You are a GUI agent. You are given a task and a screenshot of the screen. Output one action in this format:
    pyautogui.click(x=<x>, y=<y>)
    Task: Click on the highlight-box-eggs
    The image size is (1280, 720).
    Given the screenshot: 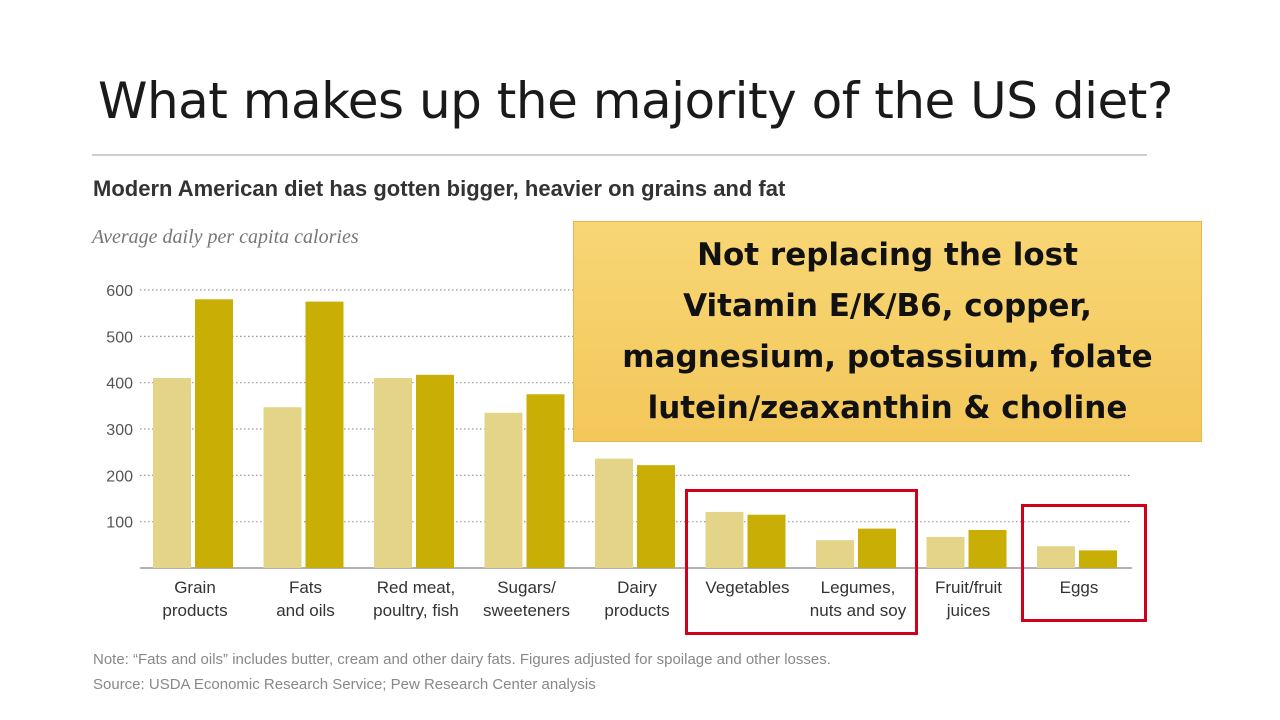 What is the action you would take?
    pyautogui.click(x=1084, y=563)
    